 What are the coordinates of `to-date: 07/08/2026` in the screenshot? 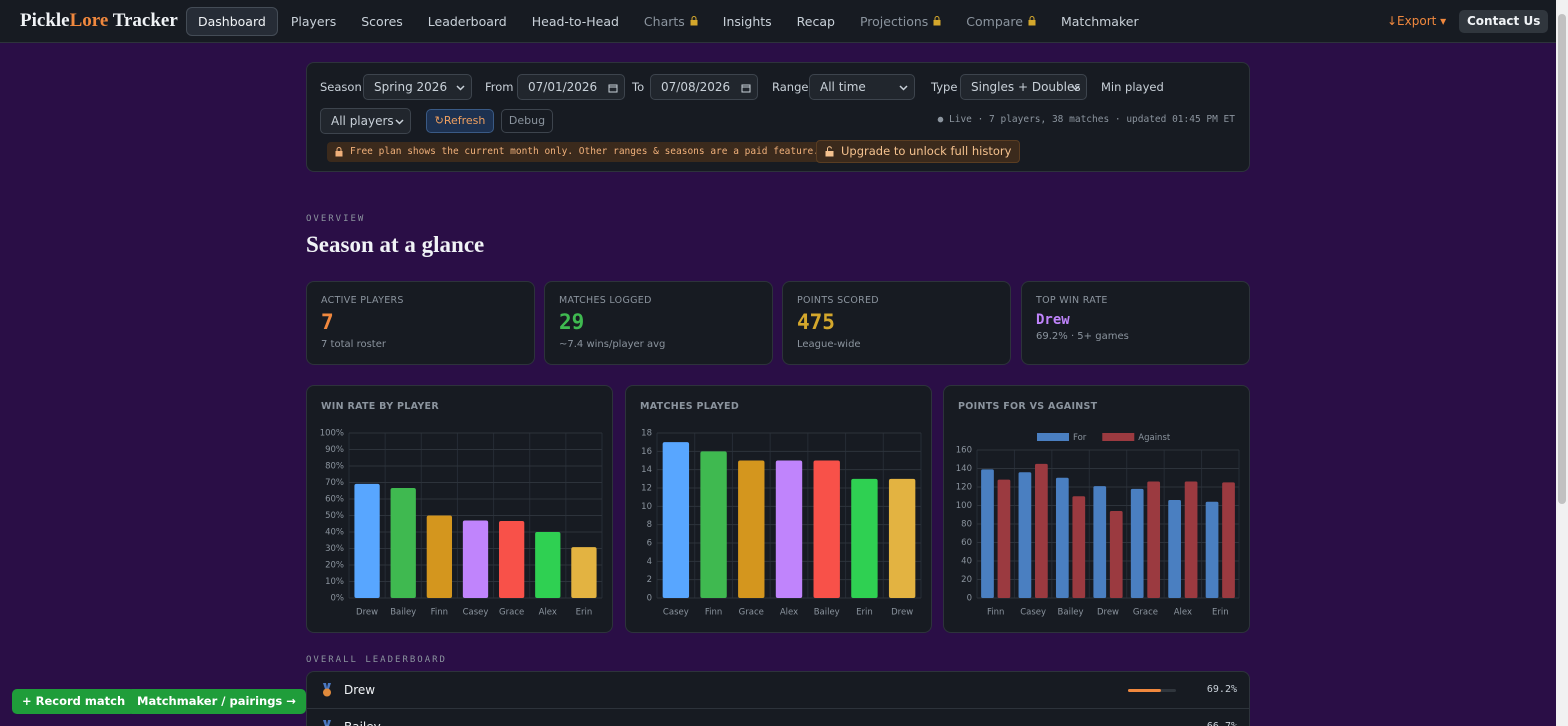 It's located at (704, 87).